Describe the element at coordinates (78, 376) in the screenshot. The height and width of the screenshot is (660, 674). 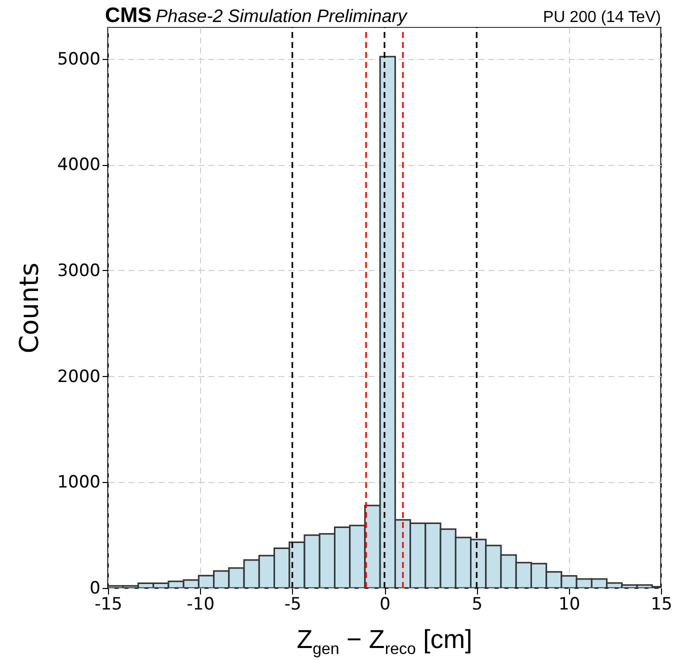
I see `y-tick-label: 2000` at that location.